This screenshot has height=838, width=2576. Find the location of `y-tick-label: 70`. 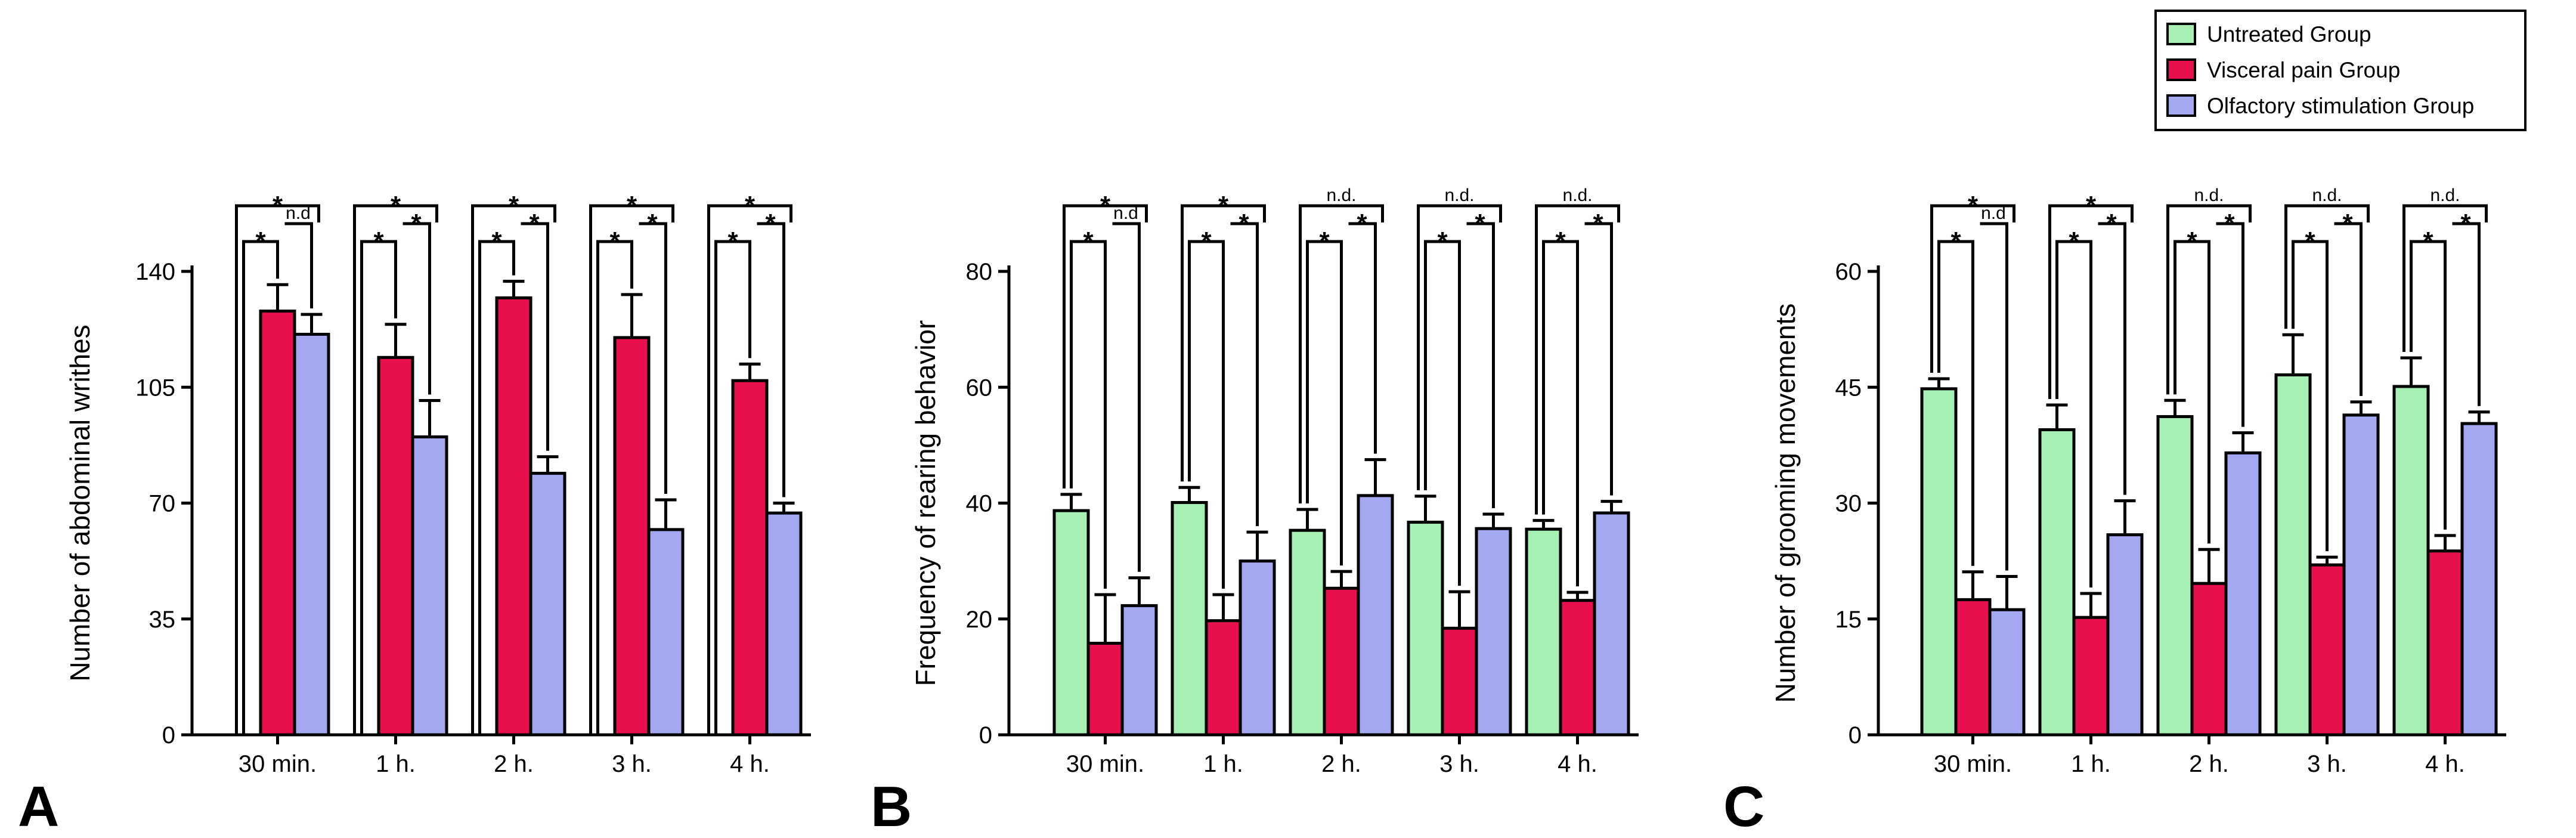

y-tick-label: 70 is located at coordinates (163, 504).